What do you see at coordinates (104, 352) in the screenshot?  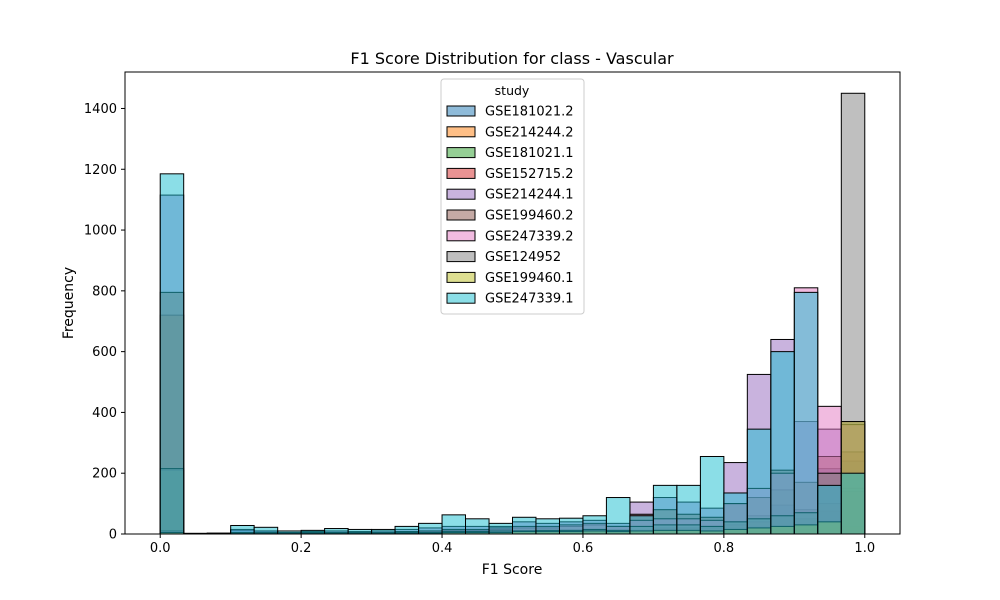 I see `y-tick-label: 600` at bounding box center [104, 352].